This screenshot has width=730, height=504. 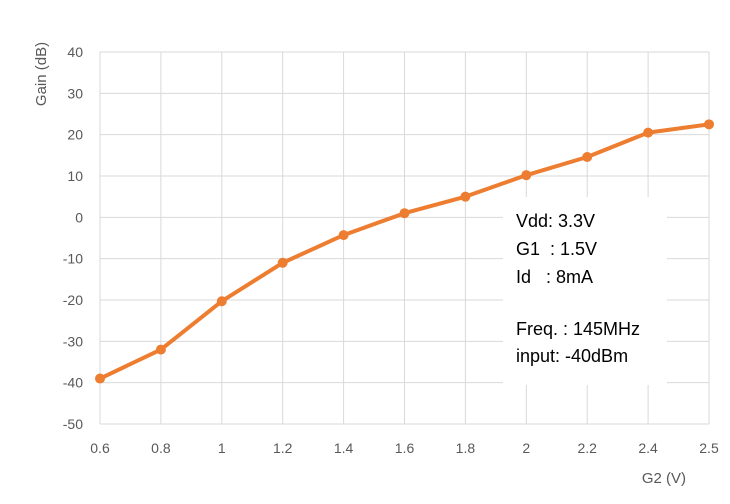 I want to click on x-tick-label: 2.4, so click(x=648, y=448).